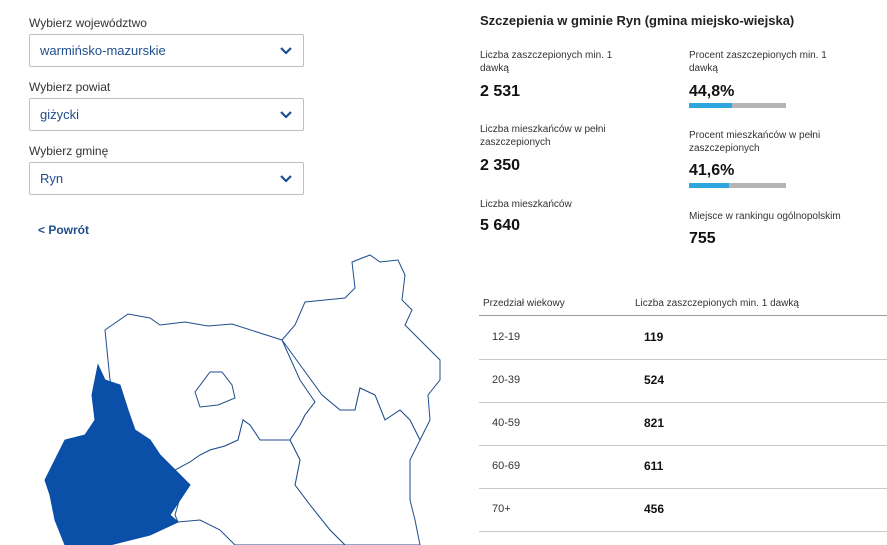  What do you see at coordinates (506, 337) in the screenshot?
I see `table-cell-age-range: 12-19` at bounding box center [506, 337].